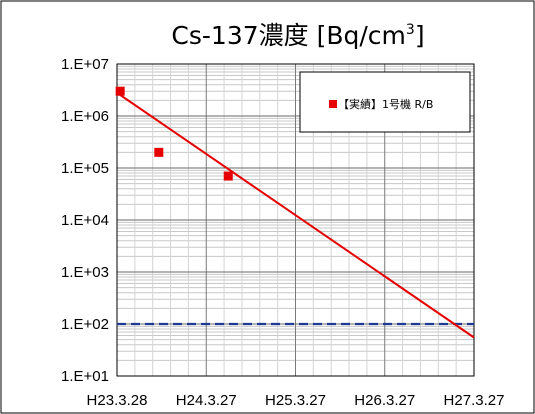  I want to click on y-tick-label: 1.E+06, so click(85, 116).